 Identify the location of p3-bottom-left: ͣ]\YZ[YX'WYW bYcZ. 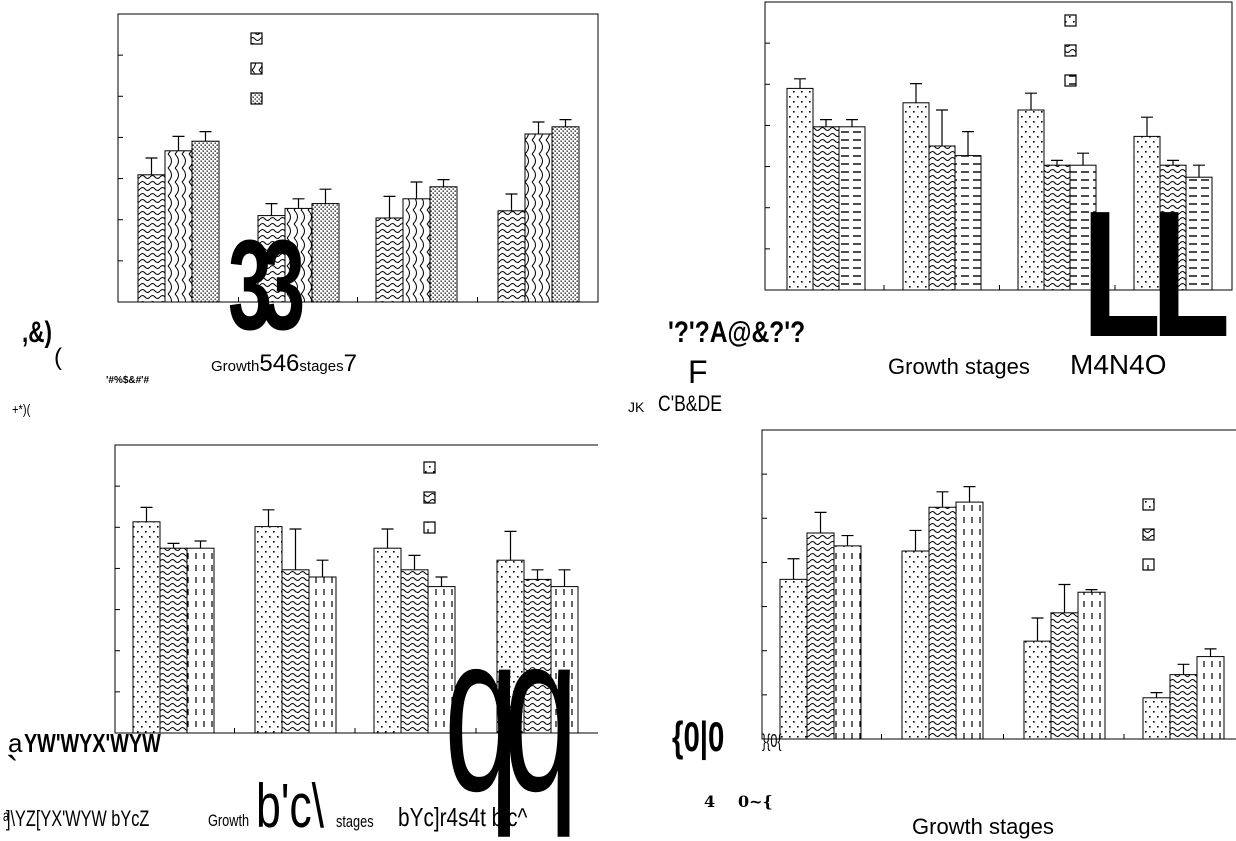
(78, 818).